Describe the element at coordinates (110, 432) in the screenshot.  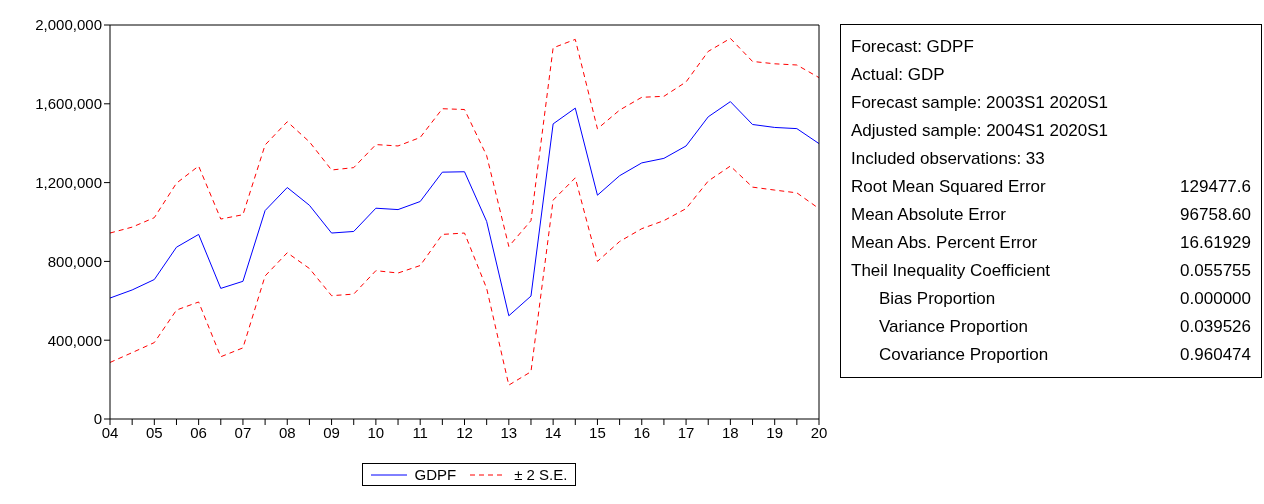
I see `x-tick-label: 04` at that location.